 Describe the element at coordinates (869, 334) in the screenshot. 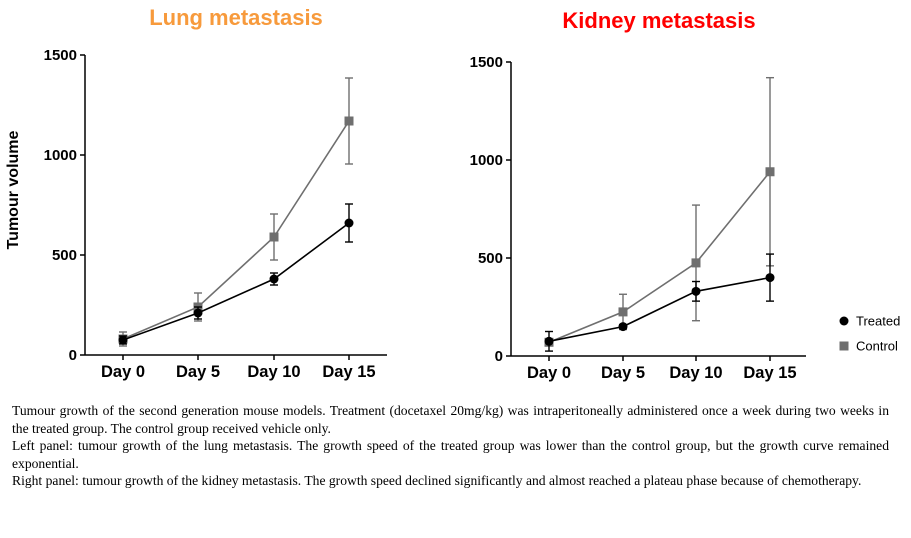

I see `legend: Treated Control` at that location.